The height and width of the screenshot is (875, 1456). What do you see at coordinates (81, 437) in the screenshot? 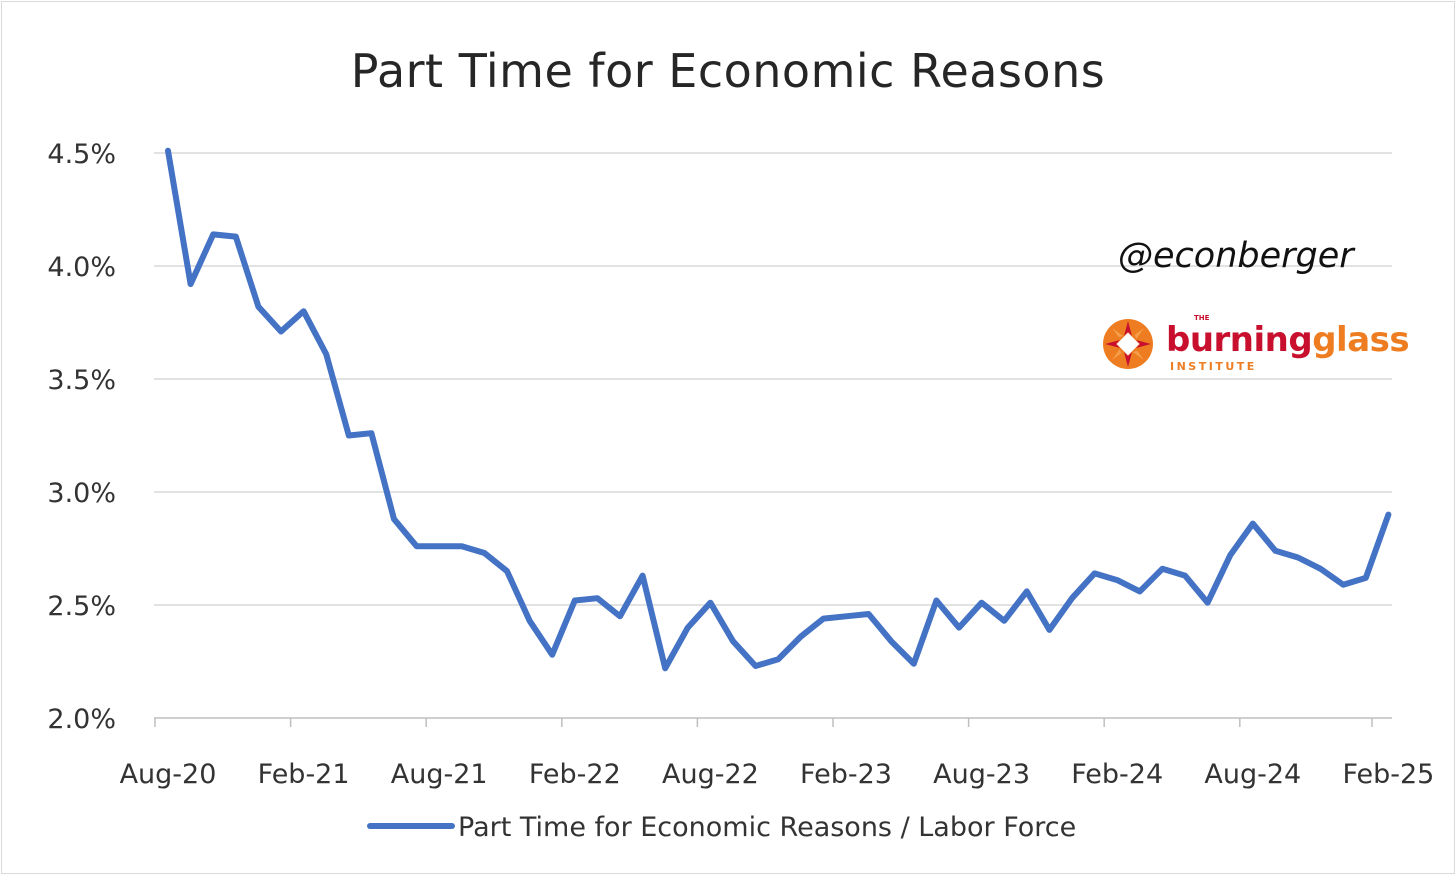
I see `y-axis-ticks: 2.0% 2.5% 3.0% 3.5% 4.0% 4.5%` at bounding box center [81, 437].